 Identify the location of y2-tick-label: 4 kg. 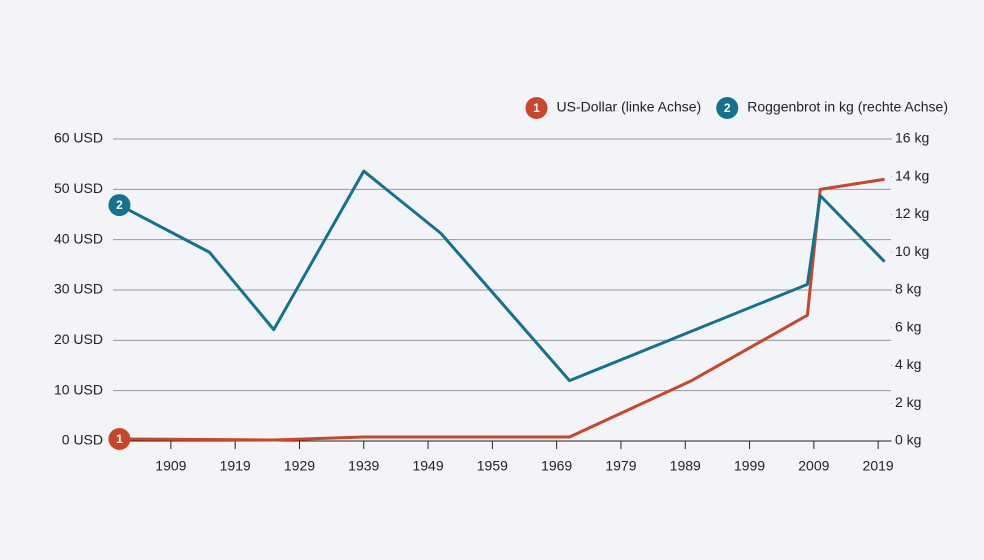
(908, 364).